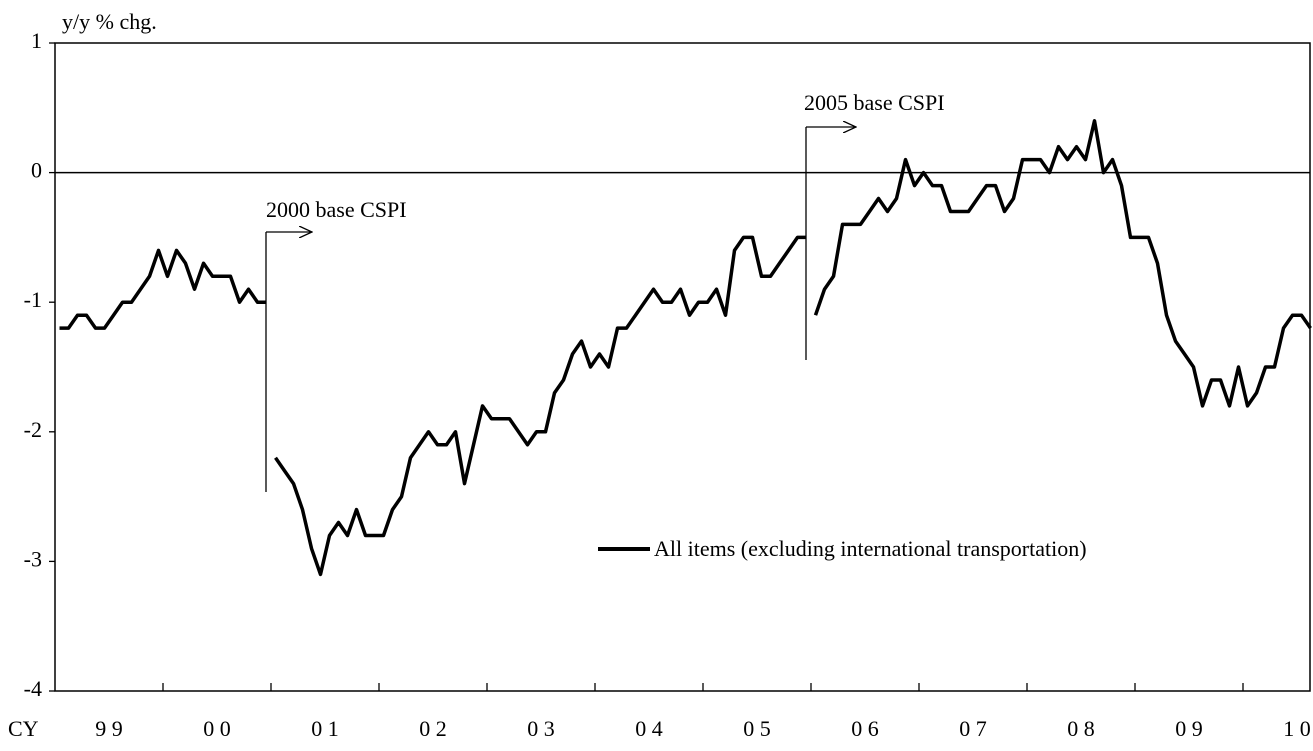 The height and width of the screenshot is (751, 1313). I want to click on x-tick-label: 0 6, so click(865, 728).